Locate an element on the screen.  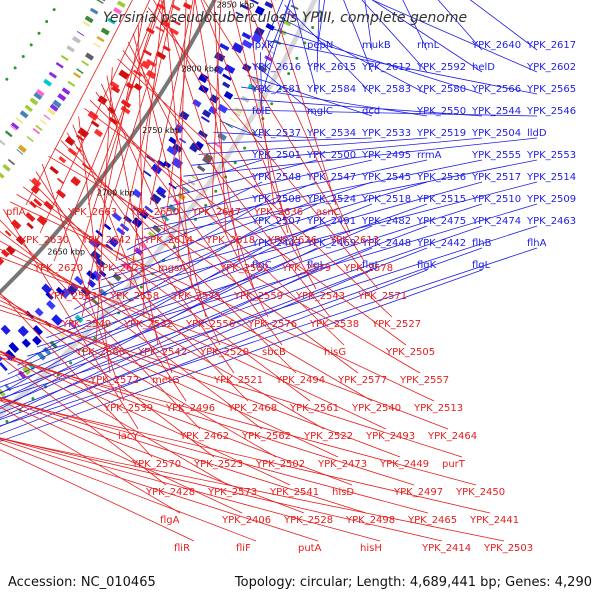
reverse-gene-label: asnC is located at coordinates (328, 212).